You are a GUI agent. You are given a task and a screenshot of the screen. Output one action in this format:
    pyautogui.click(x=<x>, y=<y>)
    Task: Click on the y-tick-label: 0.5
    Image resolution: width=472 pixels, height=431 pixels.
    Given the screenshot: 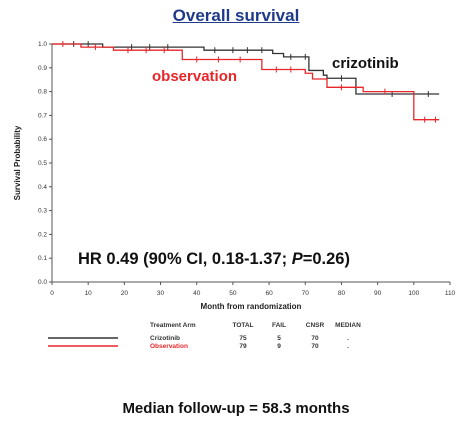 What is the action you would take?
    pyautogui.click(x=42, y=163)
    